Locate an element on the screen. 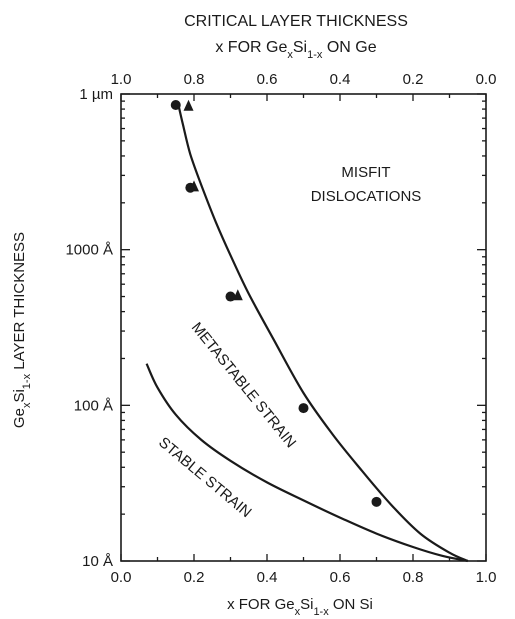 The image size is (515, 619). x-axis-label-mid: Si is located at coordinates (306, 604).